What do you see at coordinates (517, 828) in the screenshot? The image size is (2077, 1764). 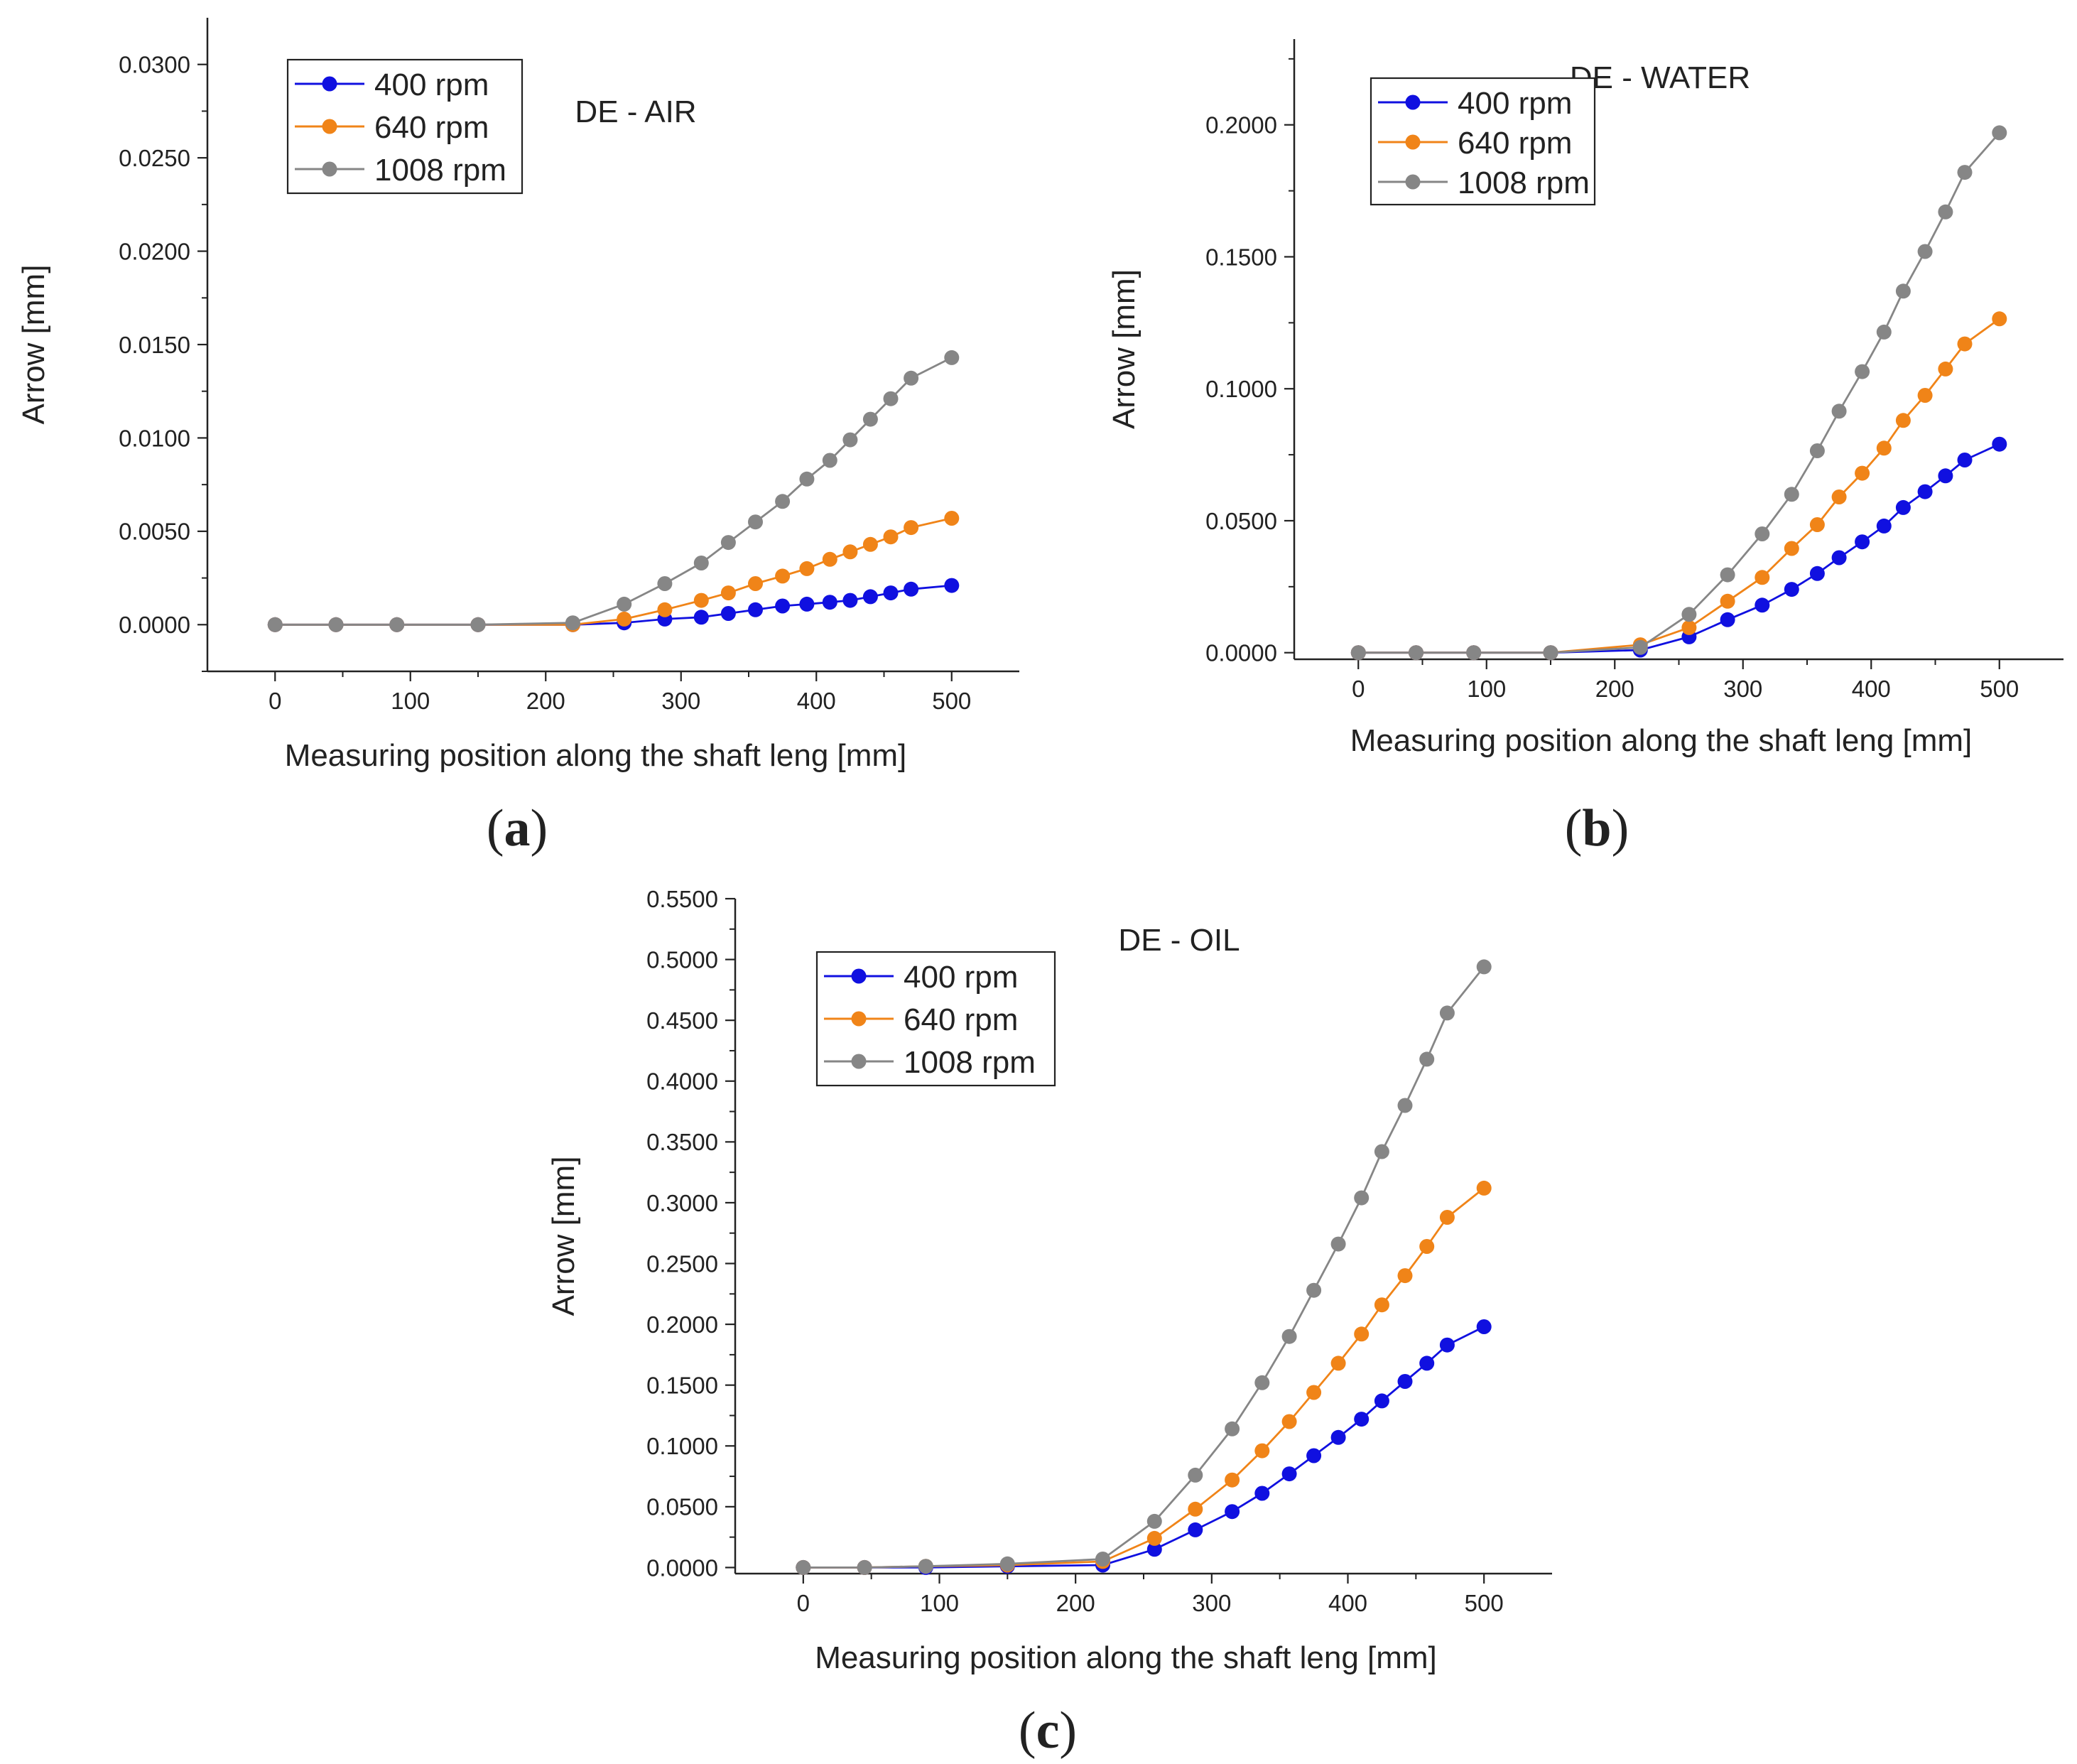 I see `panel-label: (a)` at bounding box center [517, 828].